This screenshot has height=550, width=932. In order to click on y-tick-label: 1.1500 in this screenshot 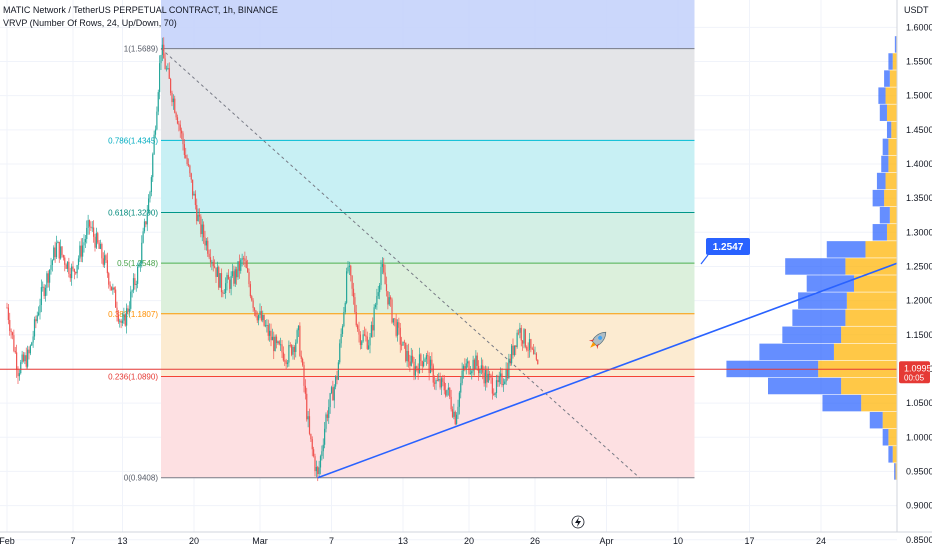, I will do `click(919, 335)`.